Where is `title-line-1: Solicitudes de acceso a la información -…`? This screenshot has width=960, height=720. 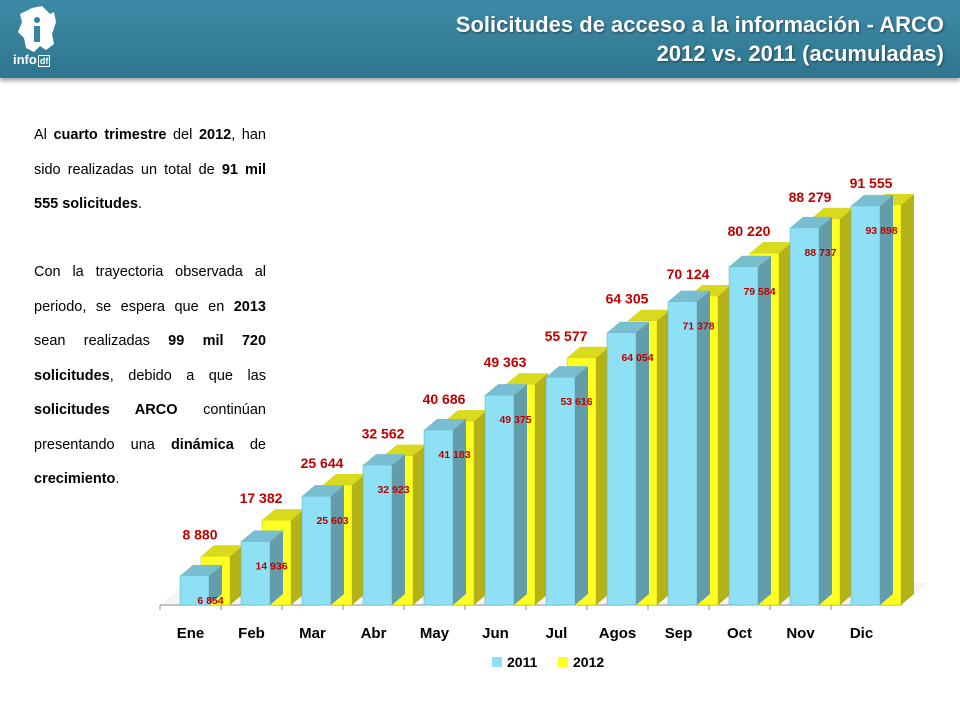 title-line-1: Solicitudes de acceso a la información -… is located at coordinates (699, 24).